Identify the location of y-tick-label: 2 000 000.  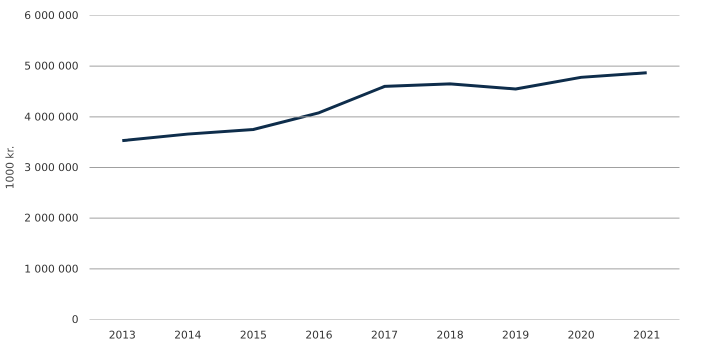
(51, 218).